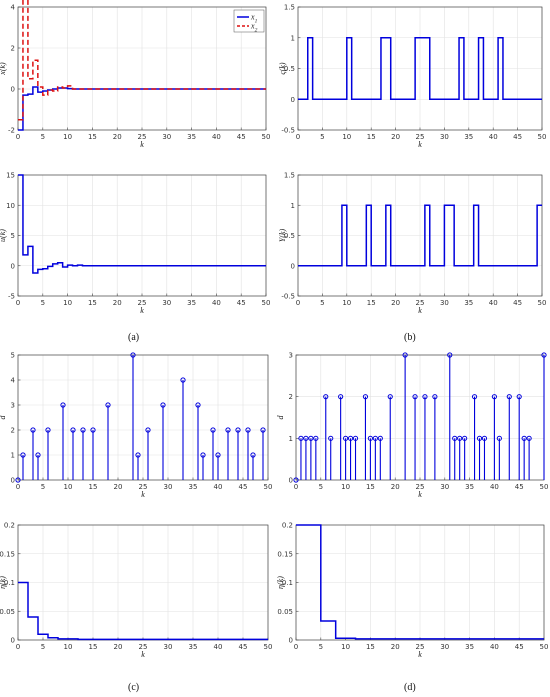 The width and height of the screenshot is (550, 697). I want to click on chart-panel-3: 0 5 10 15 20 25 30 35 40 45 50-0.500.511.5kΥ(k), so click(412, 244).